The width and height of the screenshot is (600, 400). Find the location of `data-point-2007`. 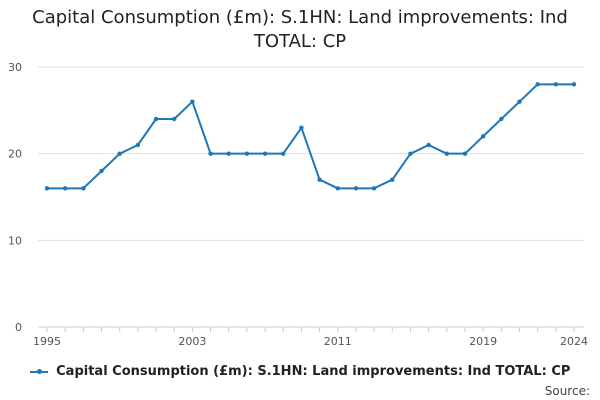

data-point-2007 is located at coordinates (265, 153).